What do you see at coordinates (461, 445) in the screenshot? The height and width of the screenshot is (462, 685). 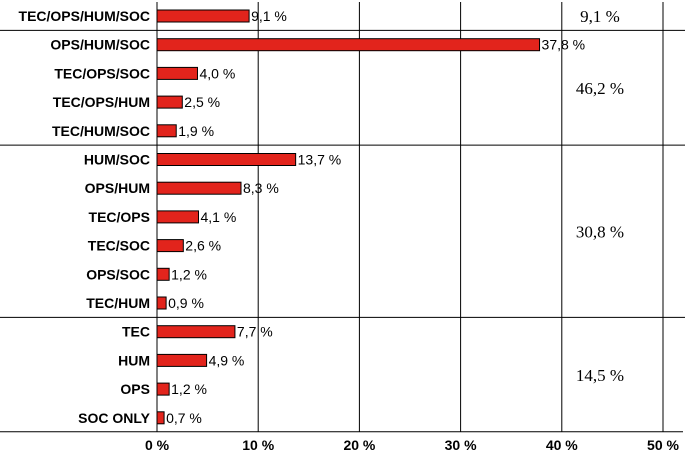 I see `x-tick-label: 30 %` at bounding box center [461, 445].